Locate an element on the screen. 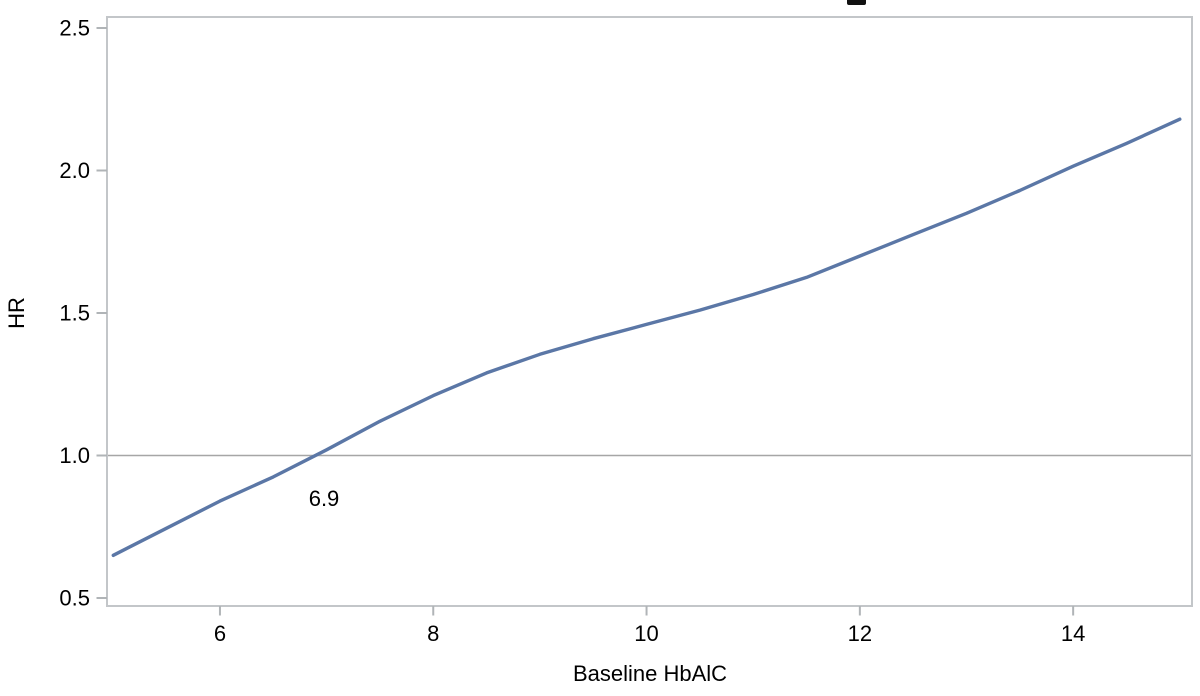  y-axis-title: HR is located at coordinates (16, 313).